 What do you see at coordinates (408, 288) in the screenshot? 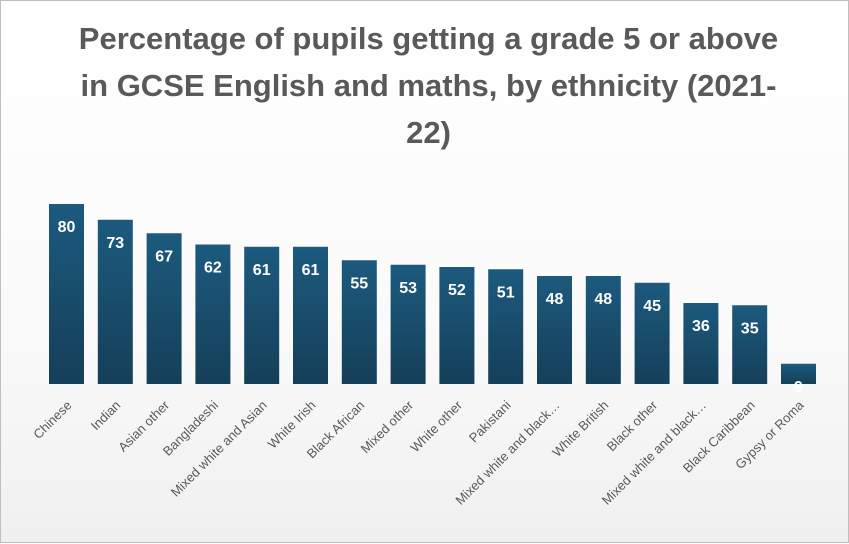
I see `bar-value-label: 53` at bounding box center [408, 288].